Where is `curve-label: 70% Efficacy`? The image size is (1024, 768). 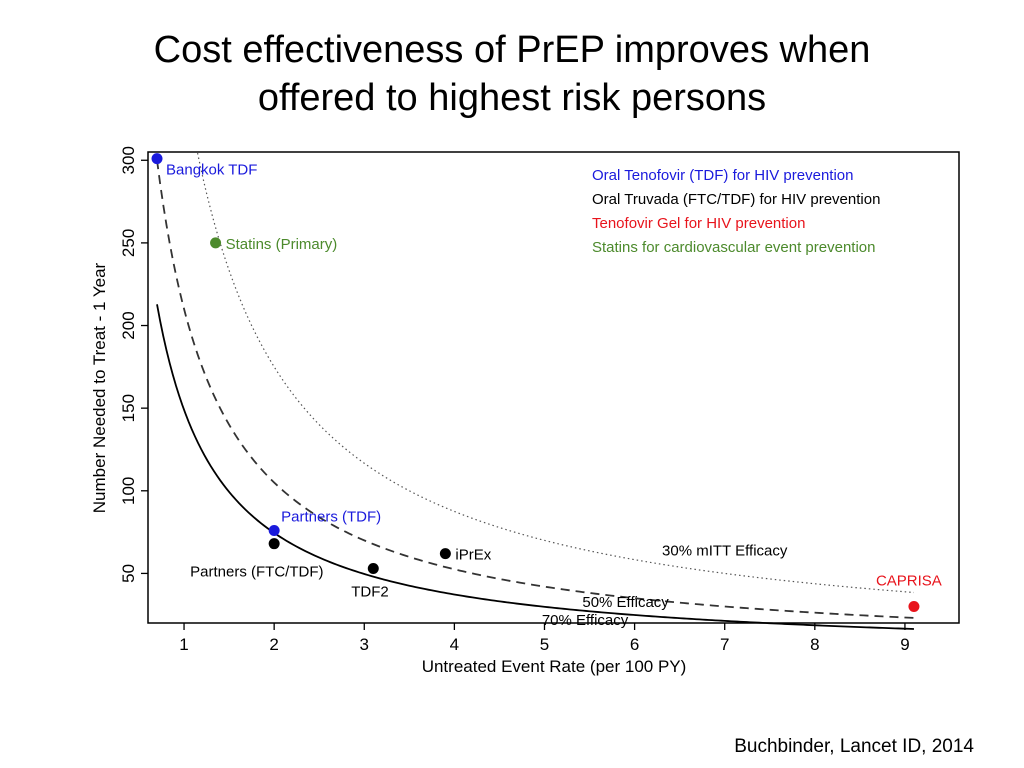
curve-label: 70% Efficacy is located at coordinates (585, 620).